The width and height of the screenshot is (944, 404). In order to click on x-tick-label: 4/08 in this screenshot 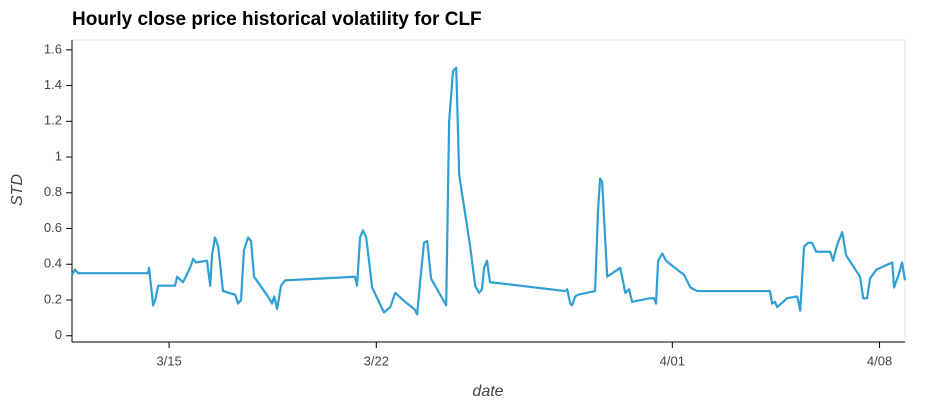, I will do `click(879, 360)`.